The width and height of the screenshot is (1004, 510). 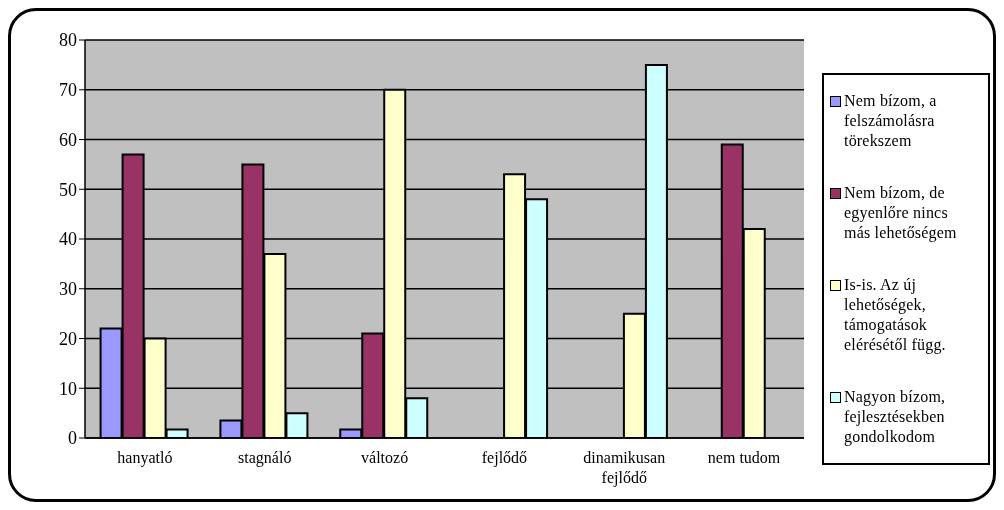 What do you see at coordinates (895, 417) in the screenshot?
I see `legend-label: Nagyon bízom, fejlesztésekben gondolkodom` at bounding box center [895, 417].